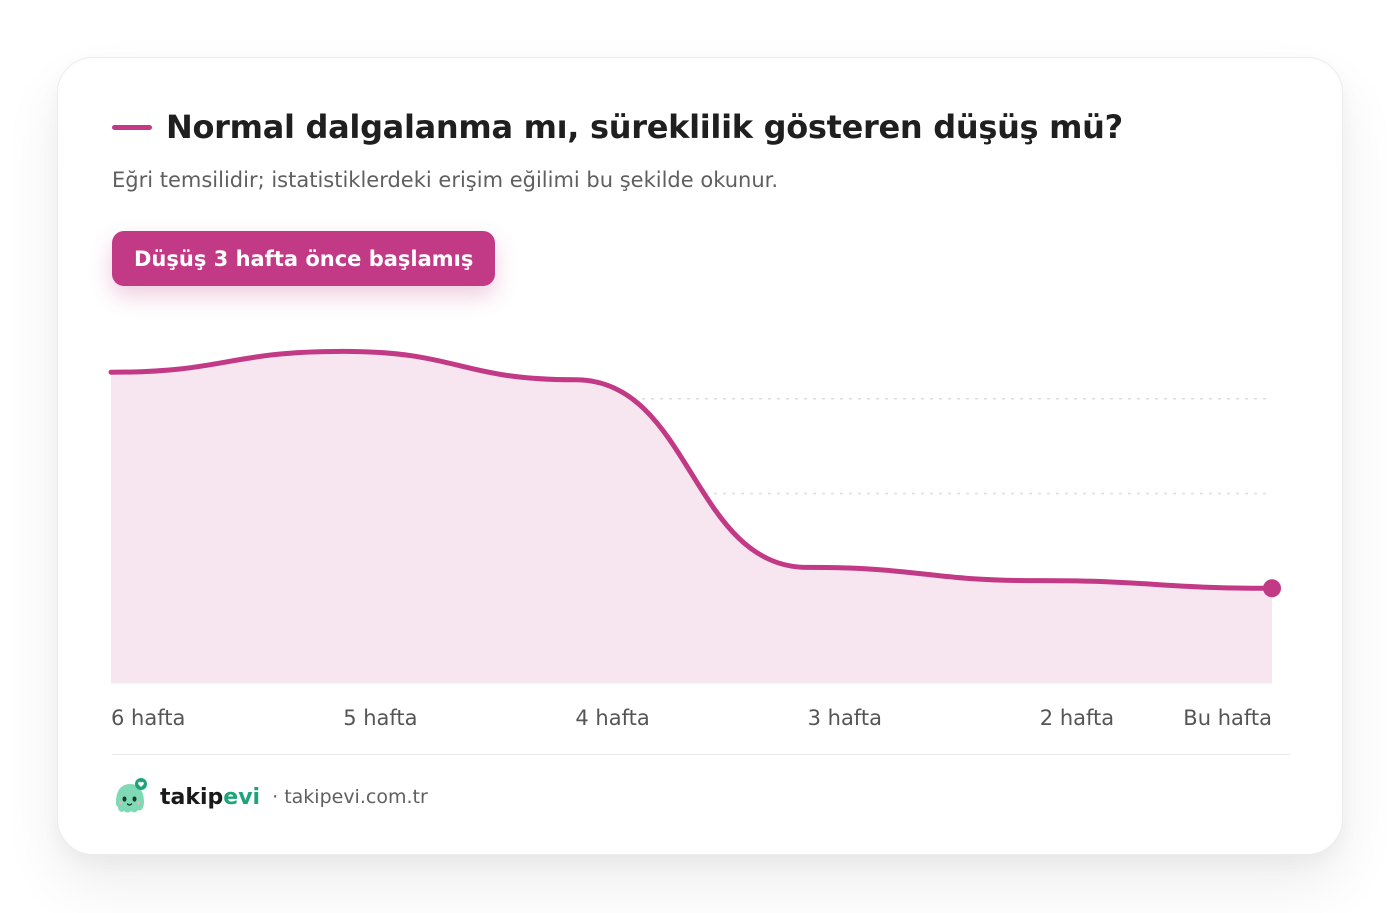  Describe the element at coordinates (701, 754) in the screenshot. I see `footer-divider` at that location.